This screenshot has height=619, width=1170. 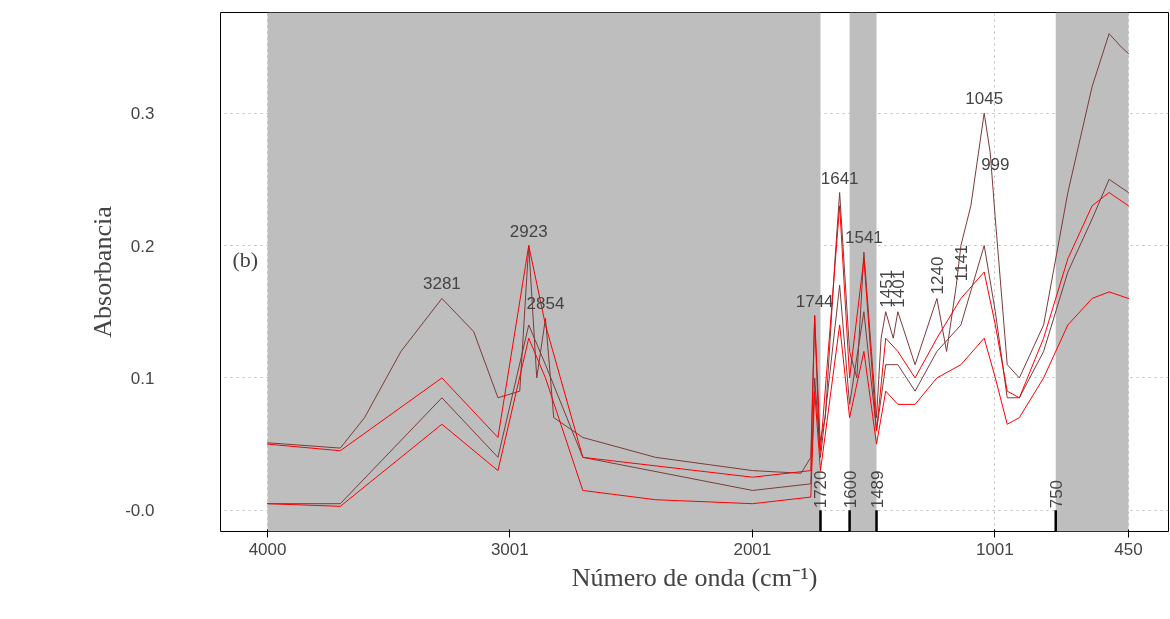 I want to click on annotation: 999, so click(x=995, y=165).